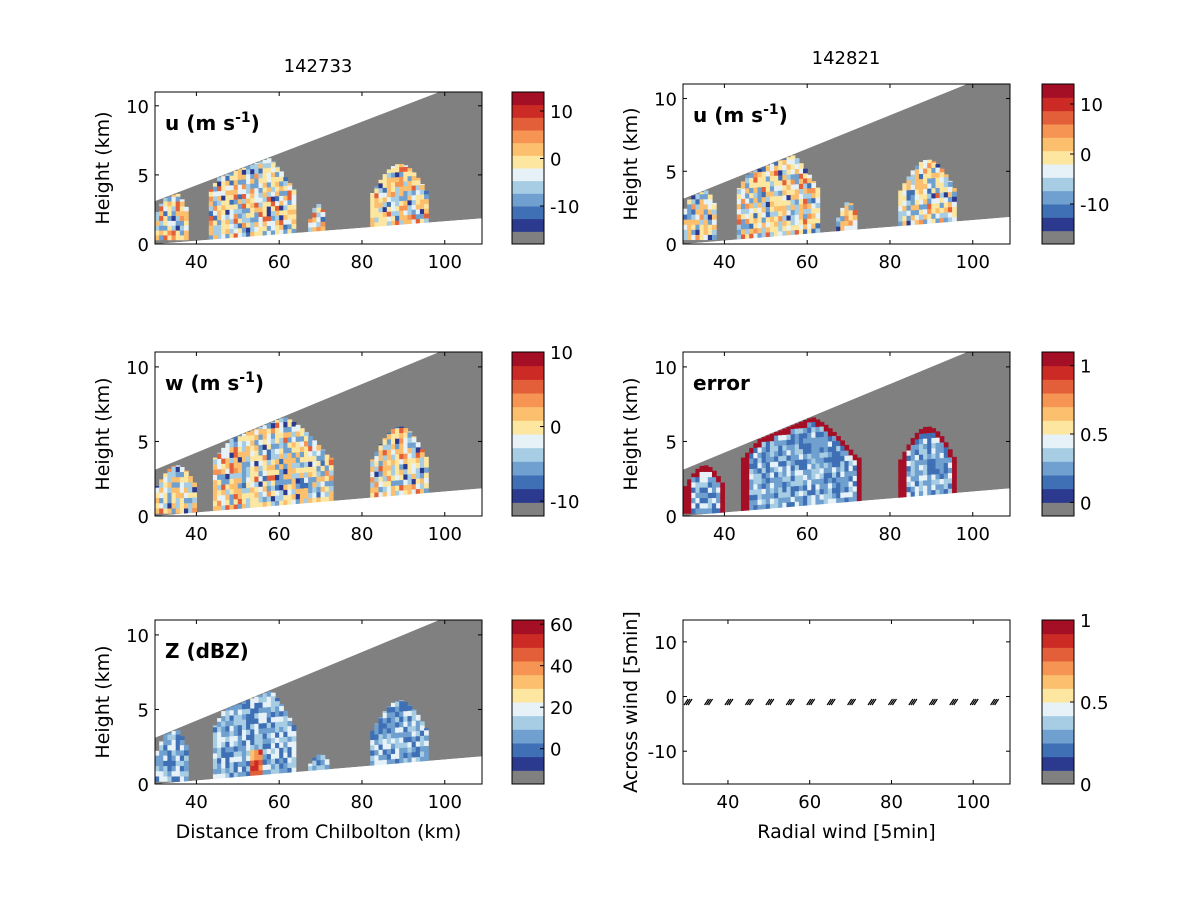  Describe the element at coordinates (801, 464) in the screenshot. I see `echo-region` at that location.